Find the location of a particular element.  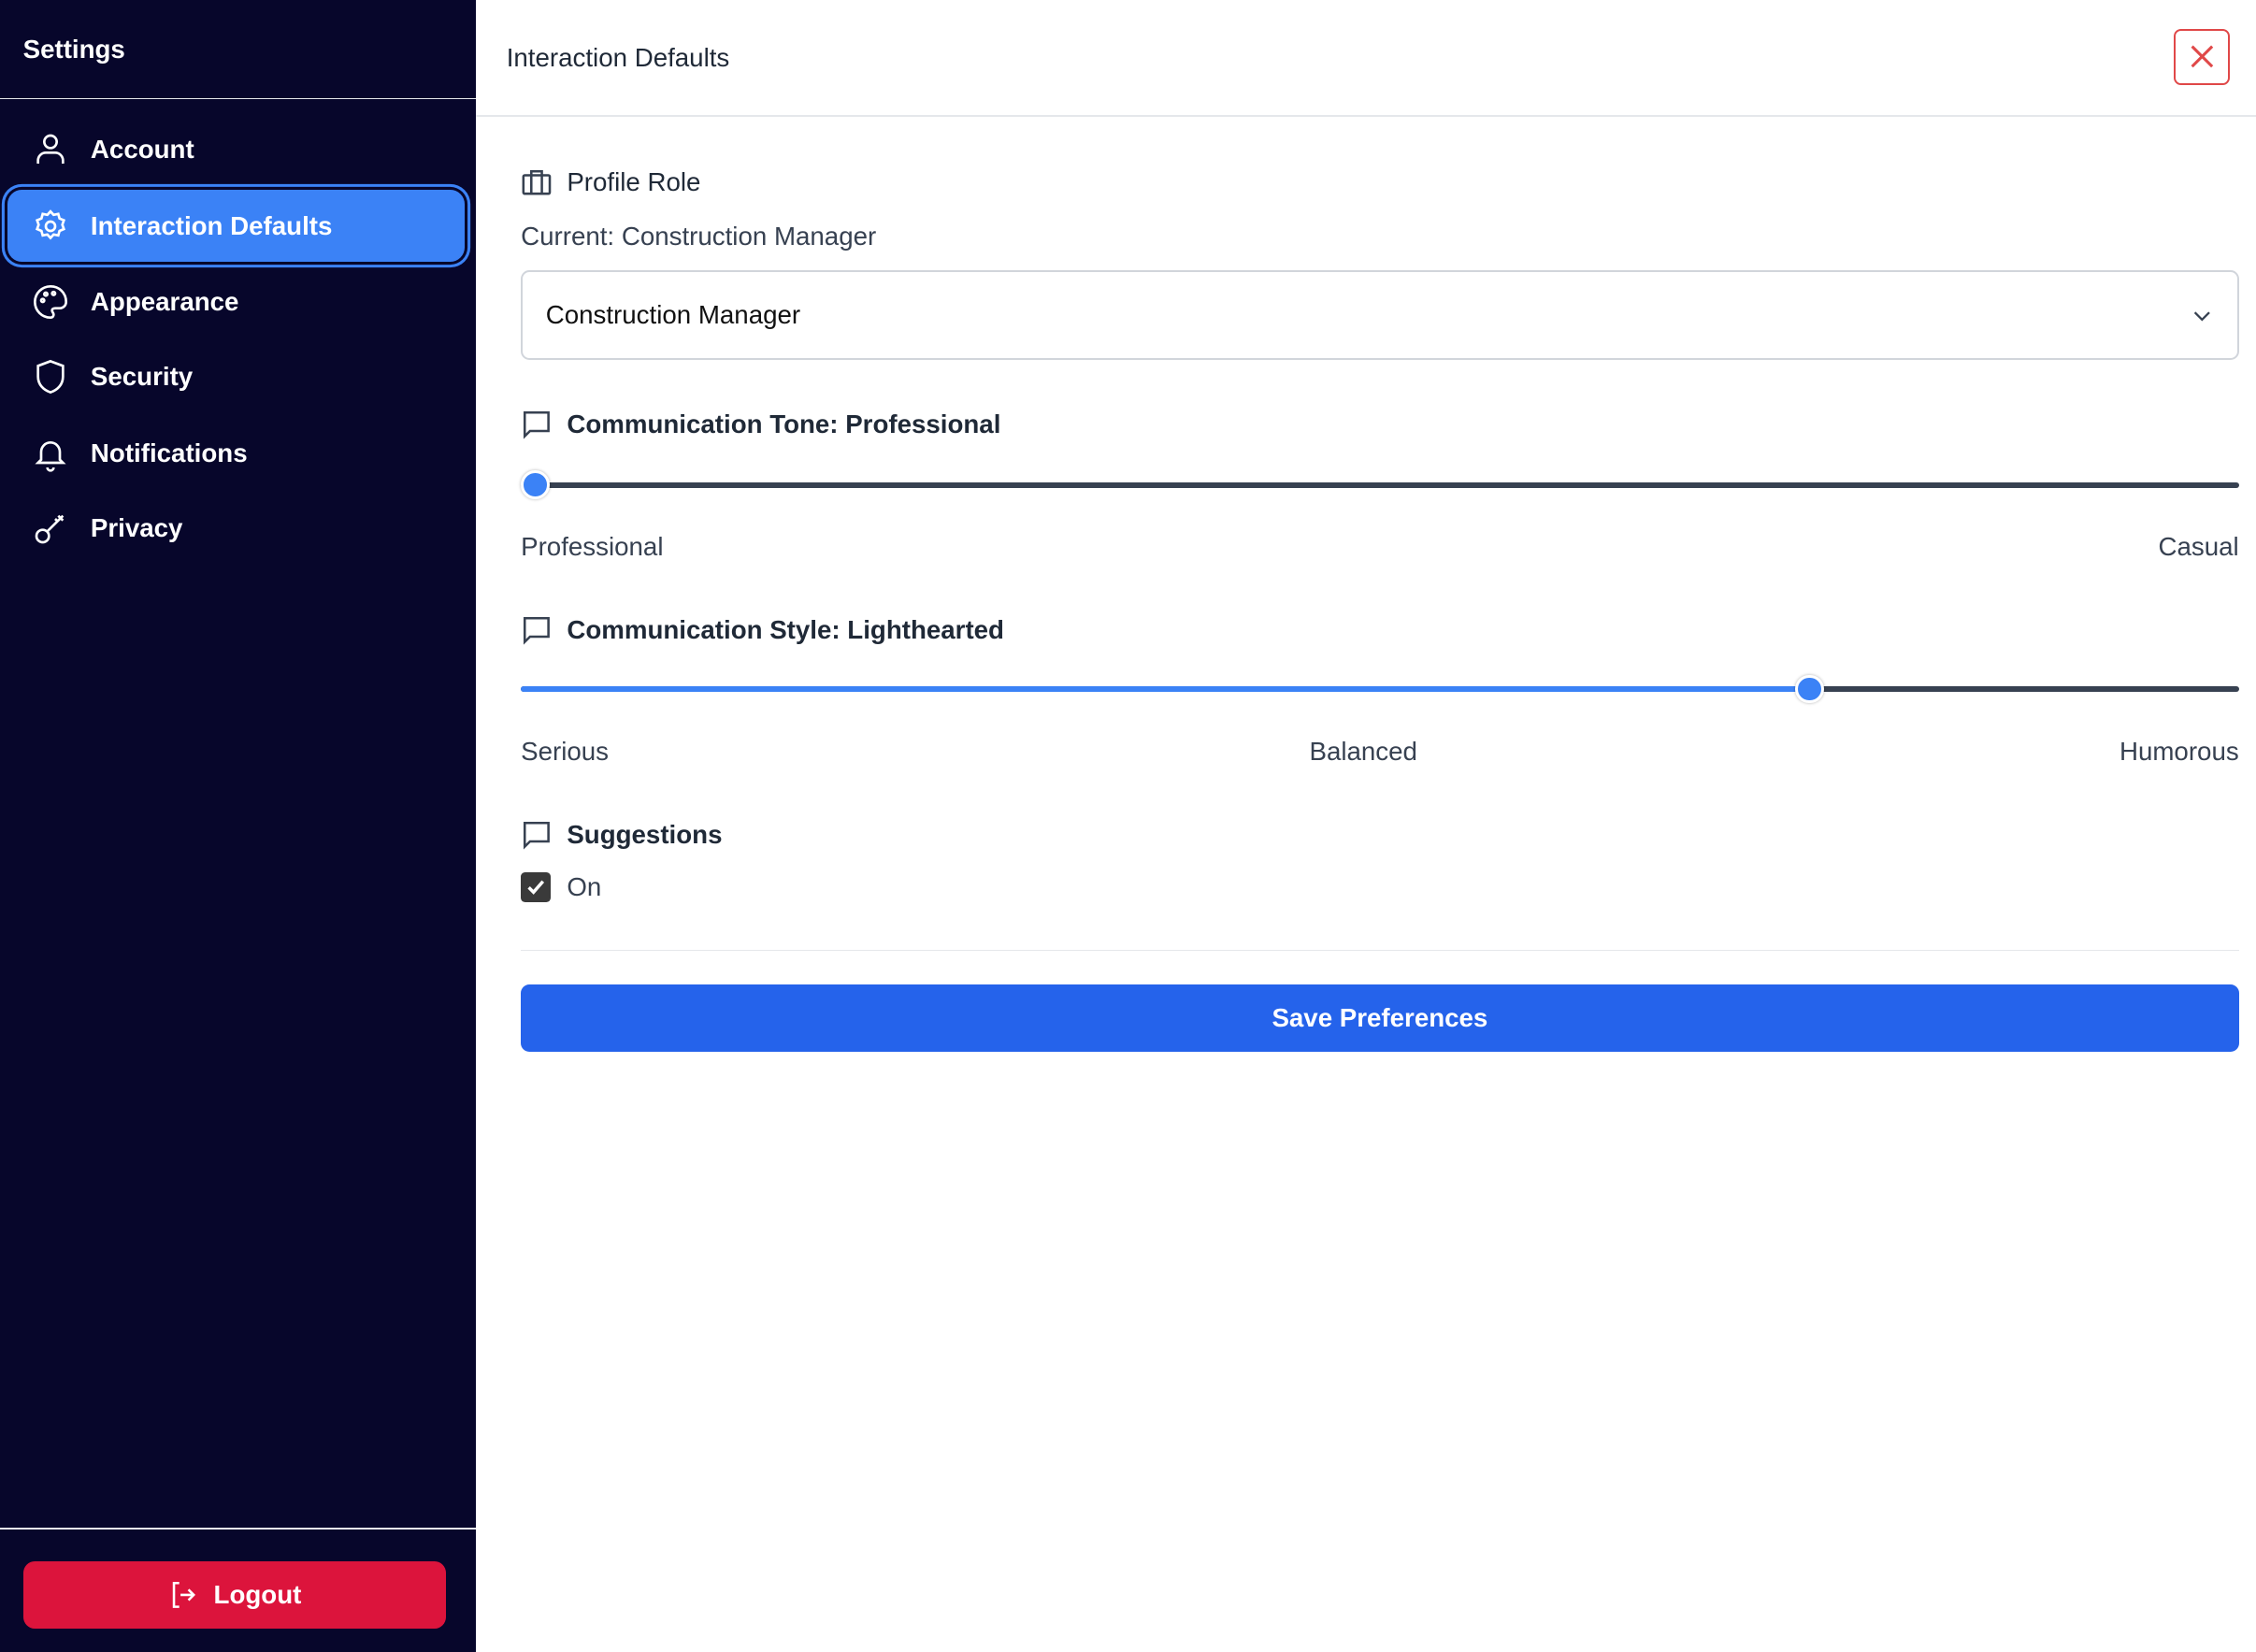

tone-max-label: Casual is located at coordinates (2198, 547).